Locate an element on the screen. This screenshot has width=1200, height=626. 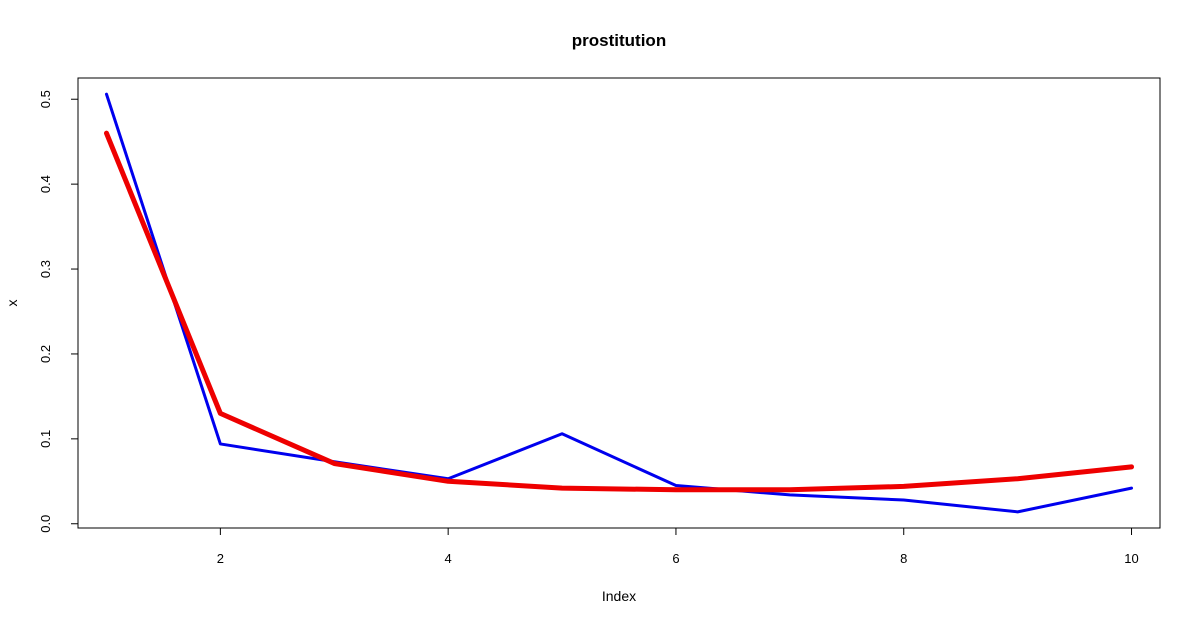
y-axis: 0.0 0.1 0.2 0.3 0.4 0.5 is located at coordinates (58, 311).